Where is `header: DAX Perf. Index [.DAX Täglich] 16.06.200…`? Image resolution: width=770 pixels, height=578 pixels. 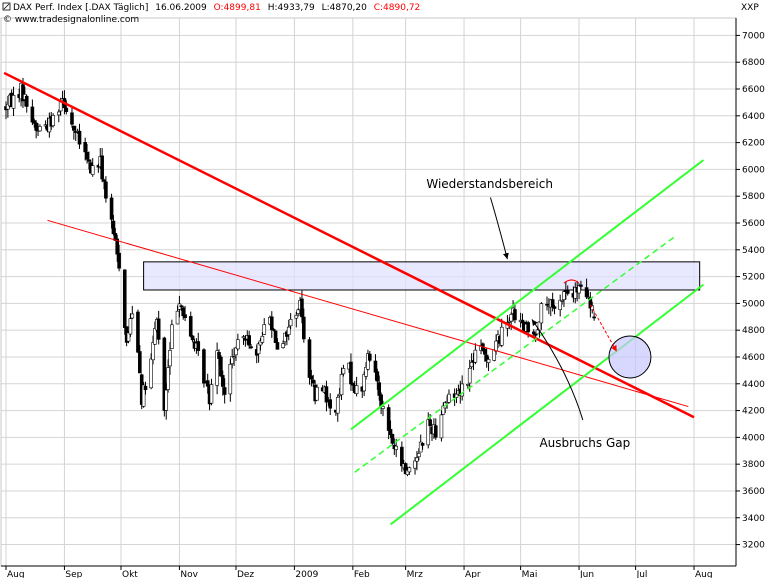 header: DAX Perf. Index [.DAX Täglich] 16.06.200… is located at coordinates (380, 13).